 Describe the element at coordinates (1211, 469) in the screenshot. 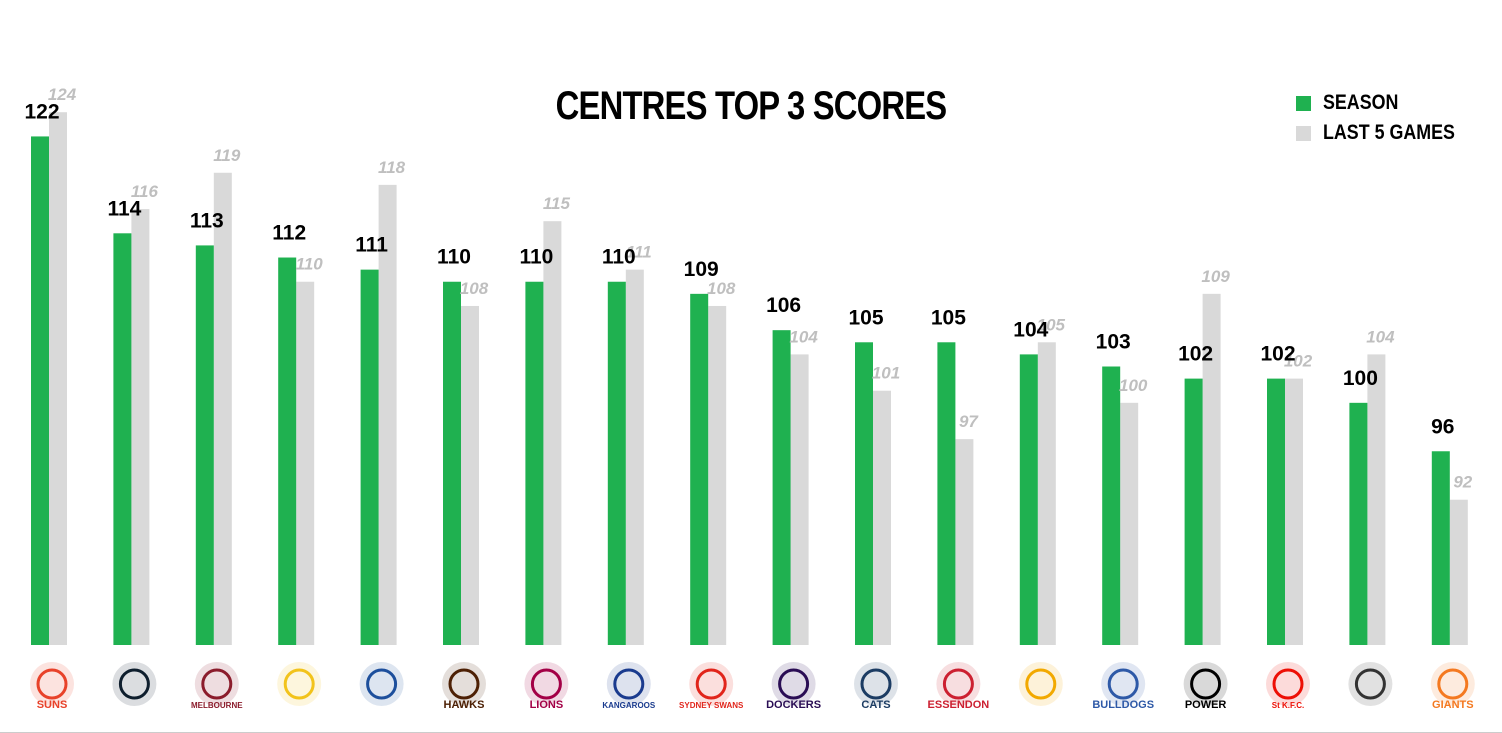

I see `bar-last5-power` at that location.